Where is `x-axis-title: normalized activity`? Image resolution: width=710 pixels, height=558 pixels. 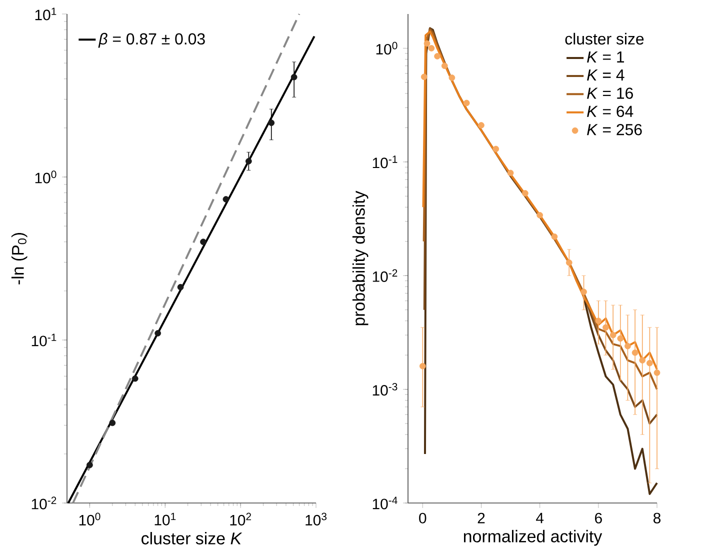 x-axis-title: normalized activity is located at coordinates (533, 538).